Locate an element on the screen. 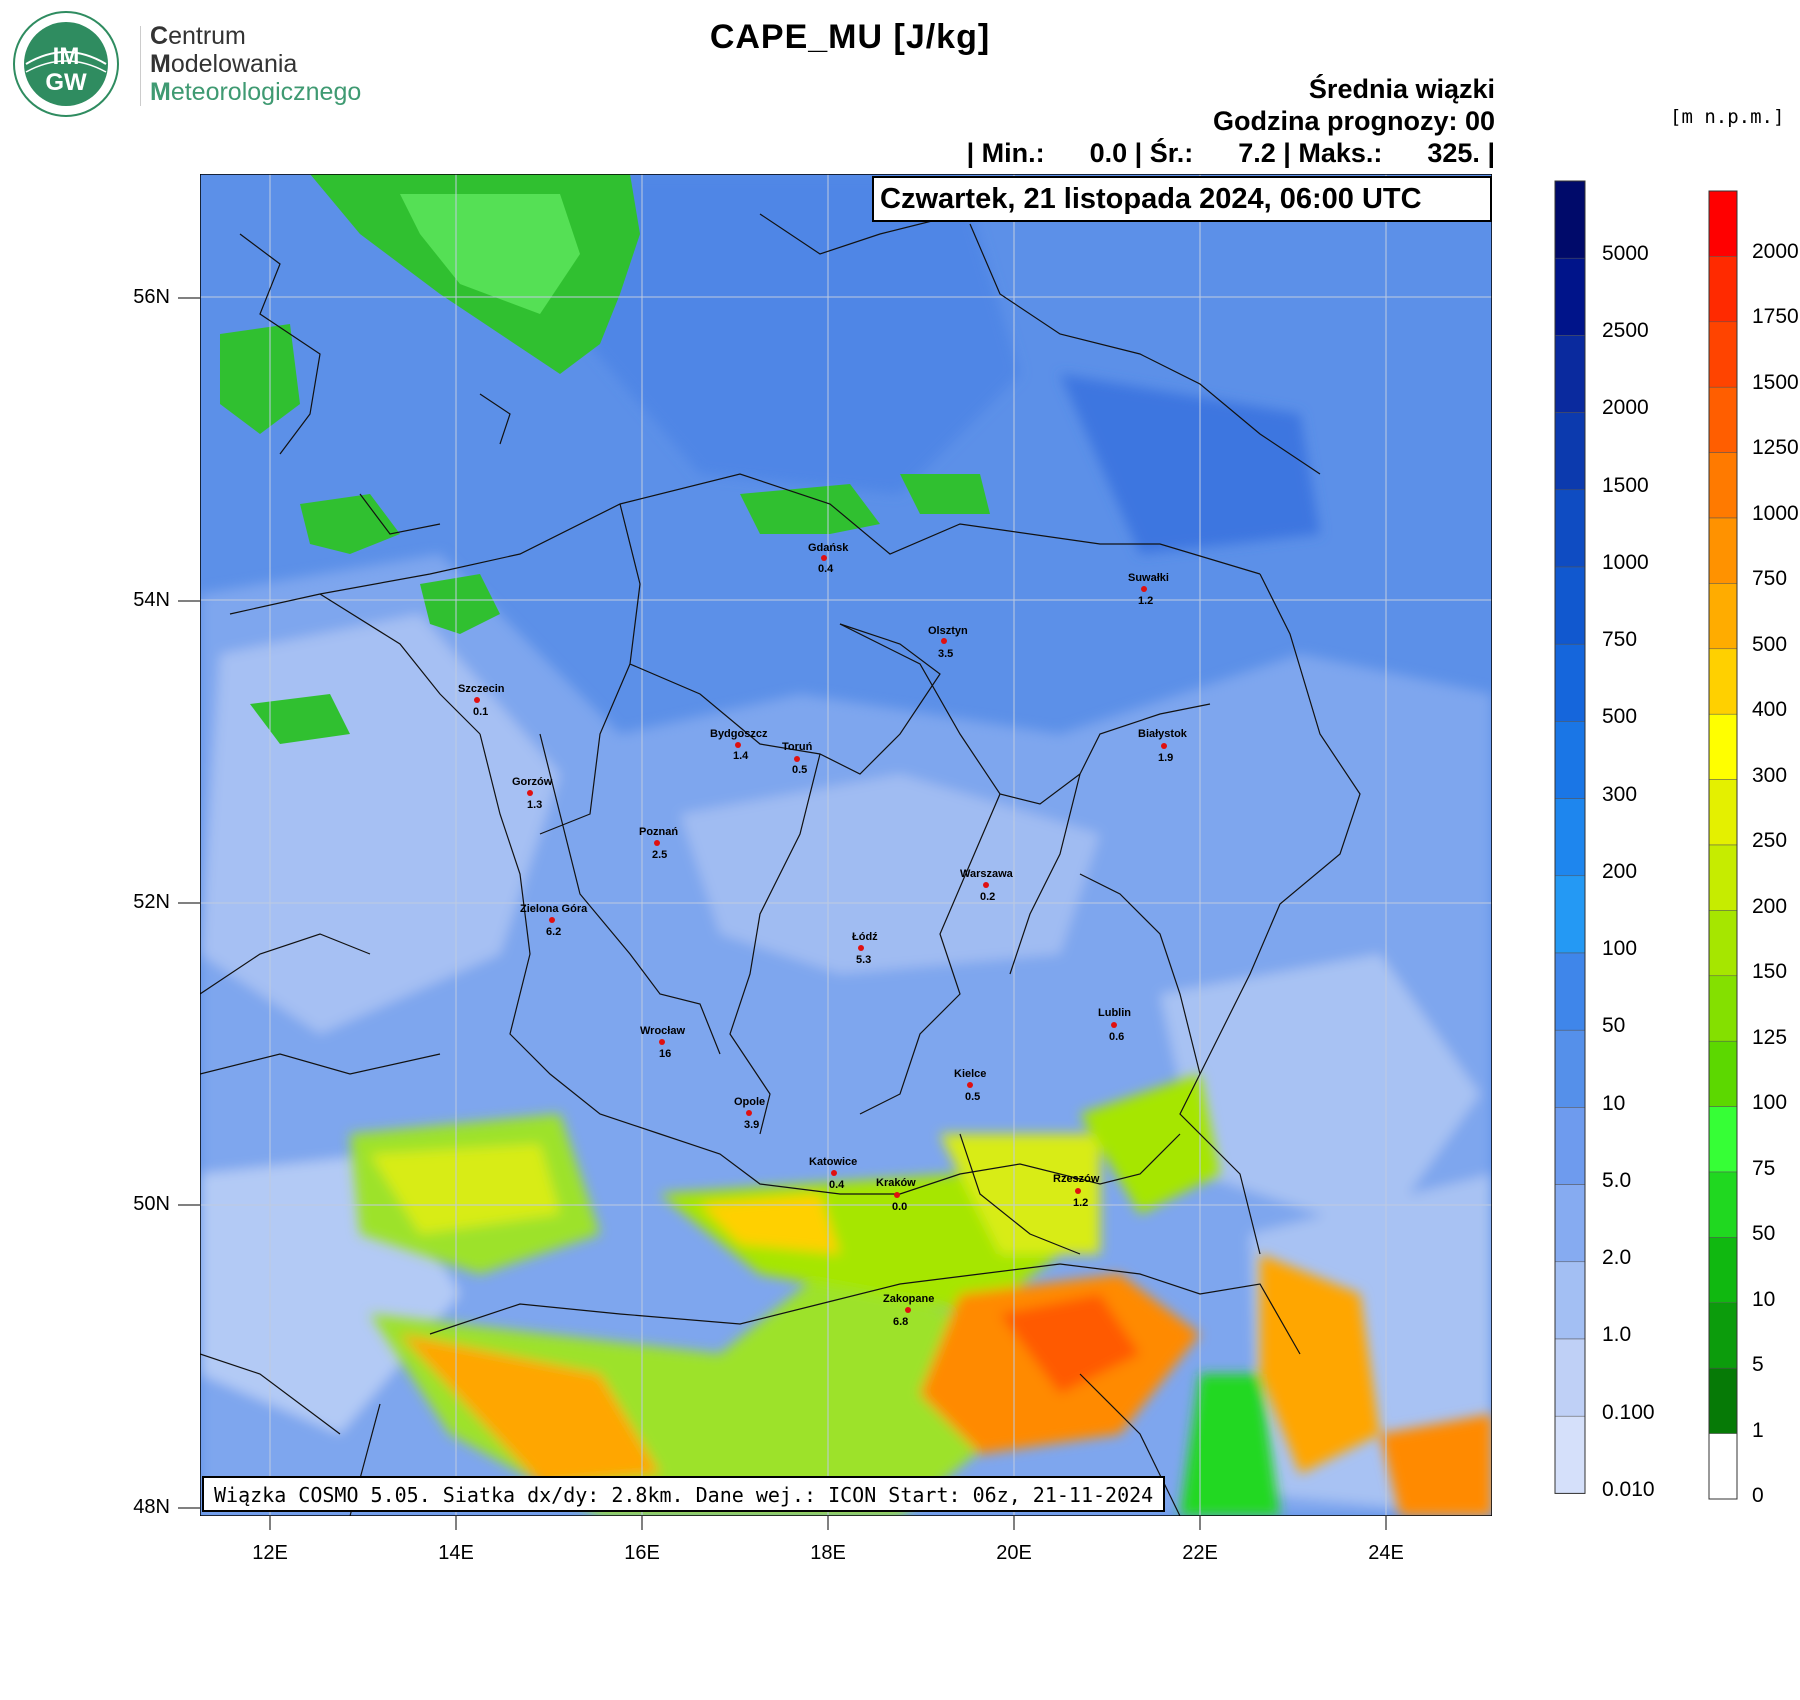 The width and height of the screenshot is (1800, 1700). lat-label-56n: 56N is located at coordinates (151, 297).